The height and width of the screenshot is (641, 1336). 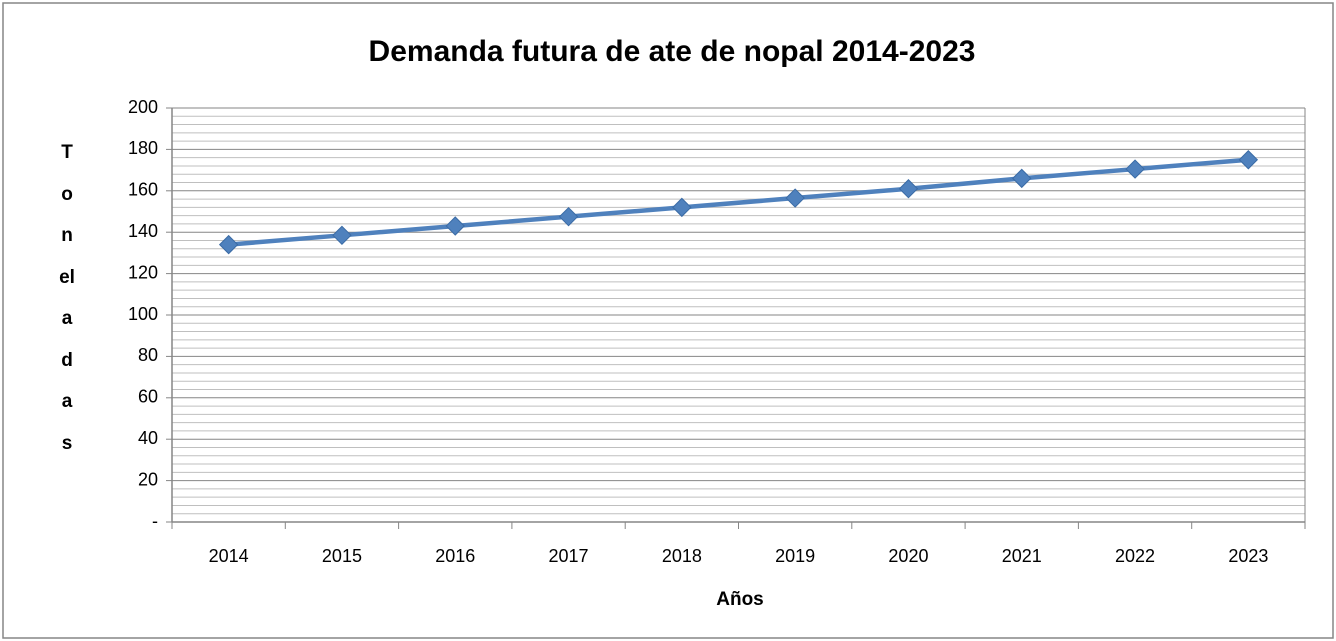 I want to click on chart-title: Demanda futura de ate de nopal 2014-2023, so click(x=672, y=51).